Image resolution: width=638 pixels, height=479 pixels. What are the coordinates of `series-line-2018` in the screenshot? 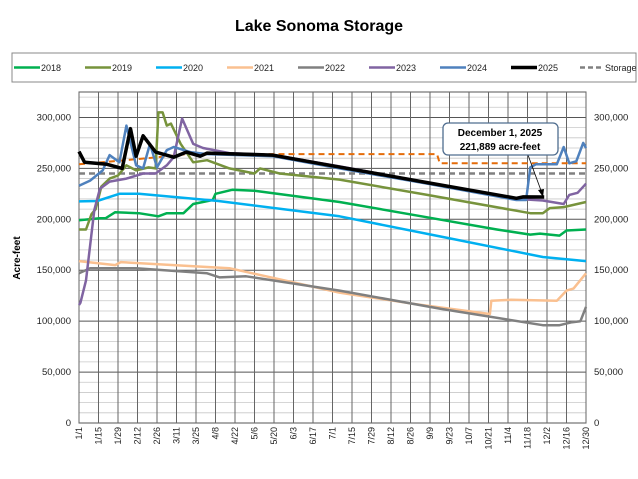 It's located at (332, 212).